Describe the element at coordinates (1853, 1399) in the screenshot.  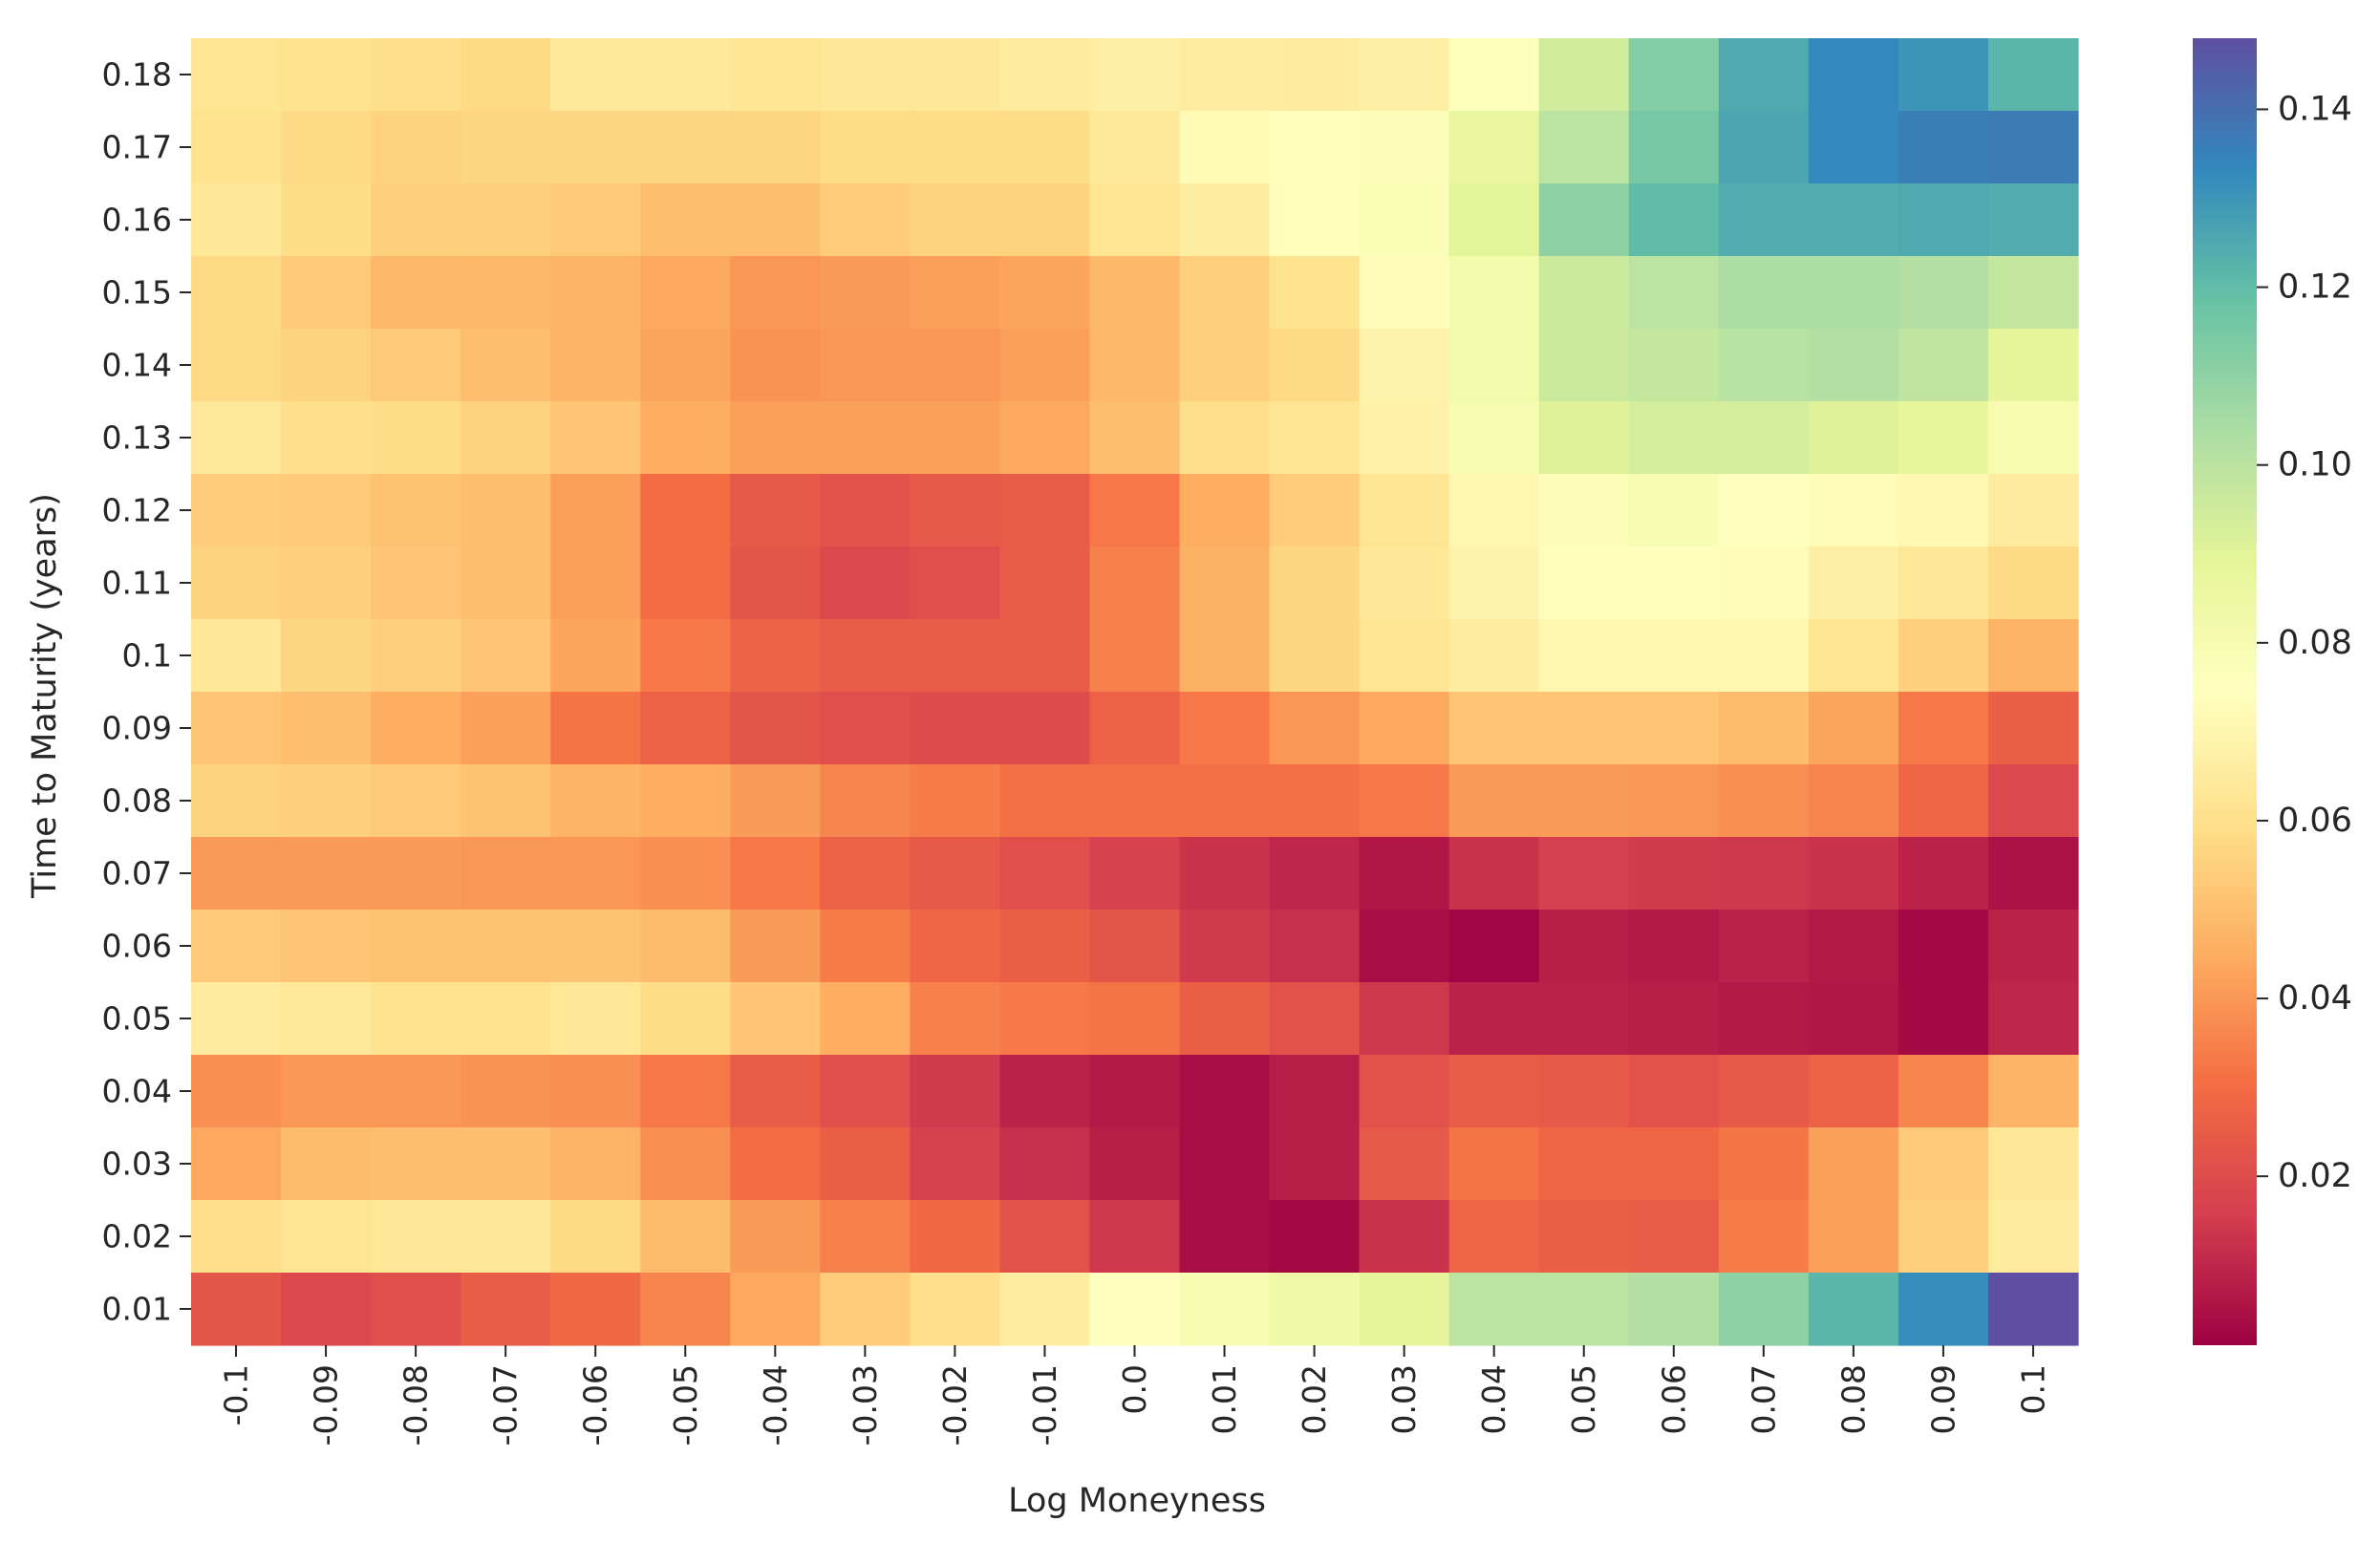
I see `x-tick-label: 0.08` at that location.